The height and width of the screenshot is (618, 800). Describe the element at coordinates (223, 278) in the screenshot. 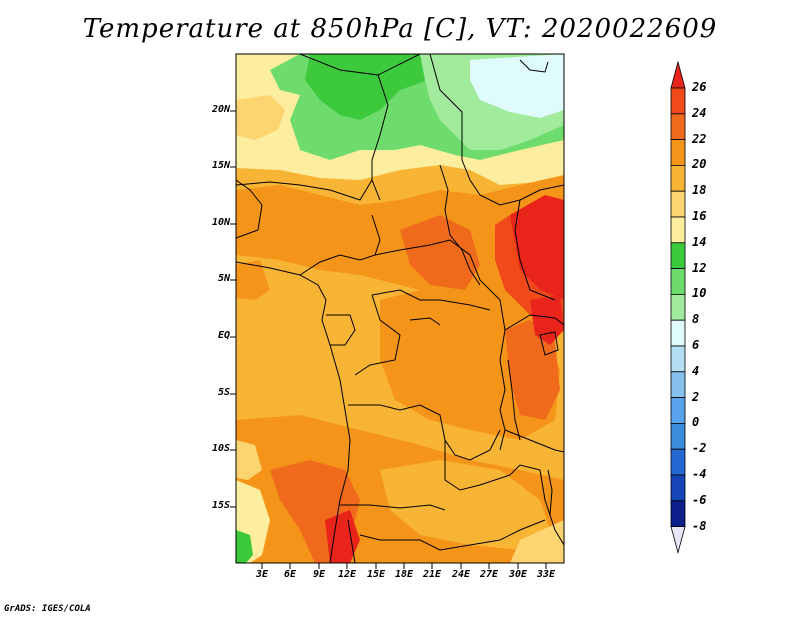

I see `lat-label-5n: 5N` at that location.